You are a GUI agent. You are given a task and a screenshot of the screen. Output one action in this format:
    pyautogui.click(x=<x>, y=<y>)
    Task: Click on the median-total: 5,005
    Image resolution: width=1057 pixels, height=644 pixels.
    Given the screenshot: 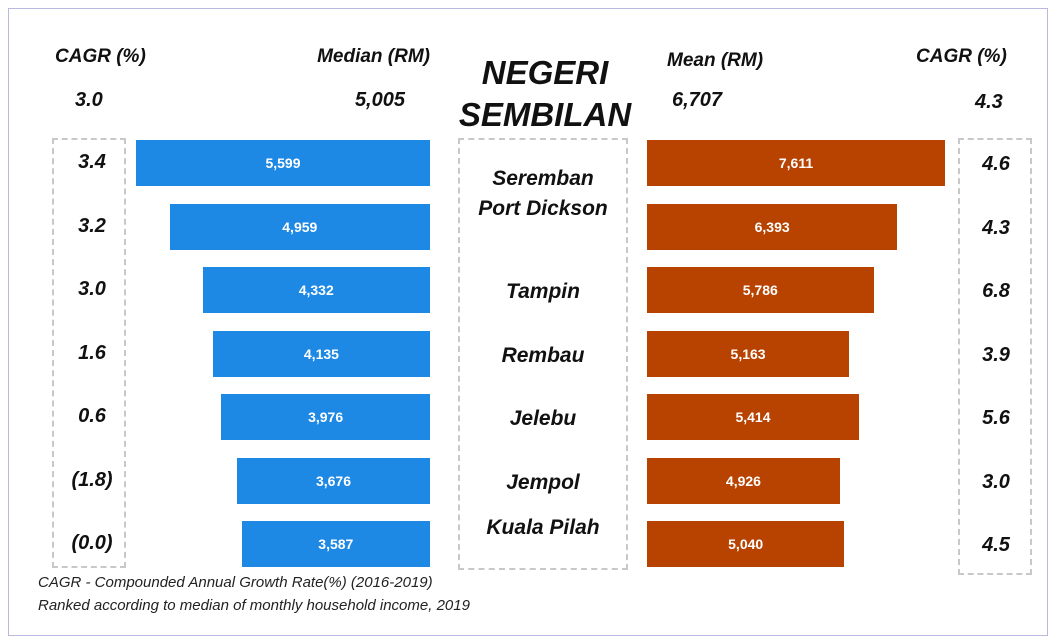 What is the action you would take?
    pyautogui.click(x=379, y=100)
    